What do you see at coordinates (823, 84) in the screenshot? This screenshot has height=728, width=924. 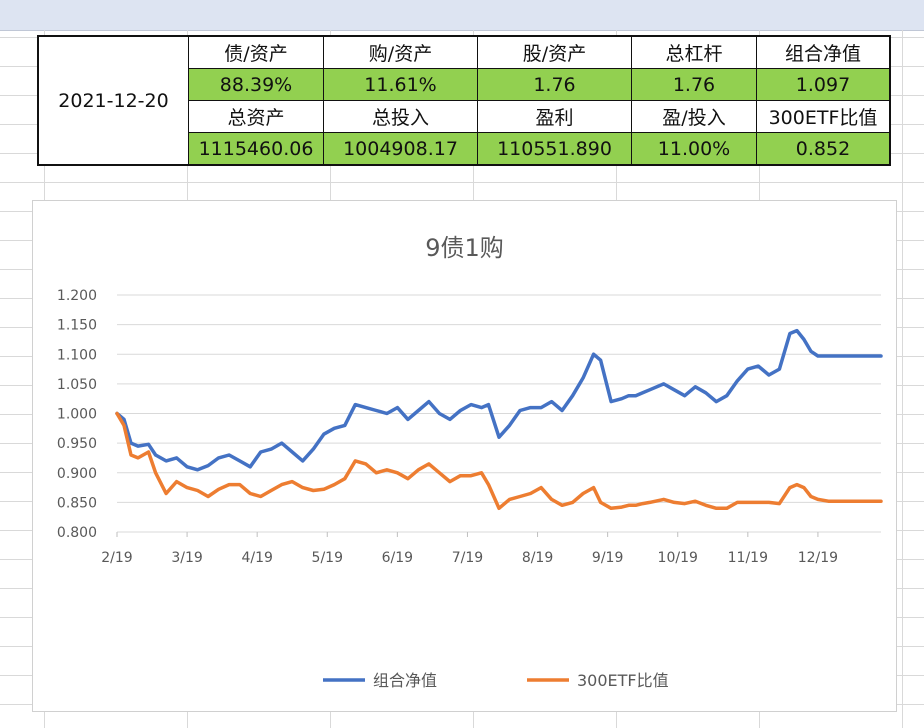 I see `value-portfolio-nav: 1.097` at bounding box center [823, 84].